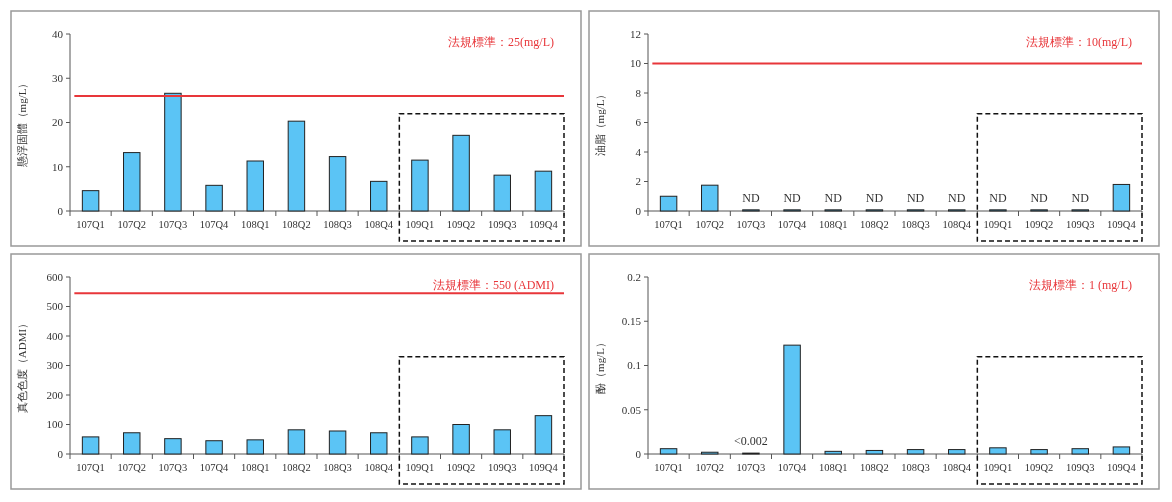 The image size is (1172, 502). Describe the element at coordinates (631, 409) in the screenshot. I see `y-tick-label: 0.05` at that location.